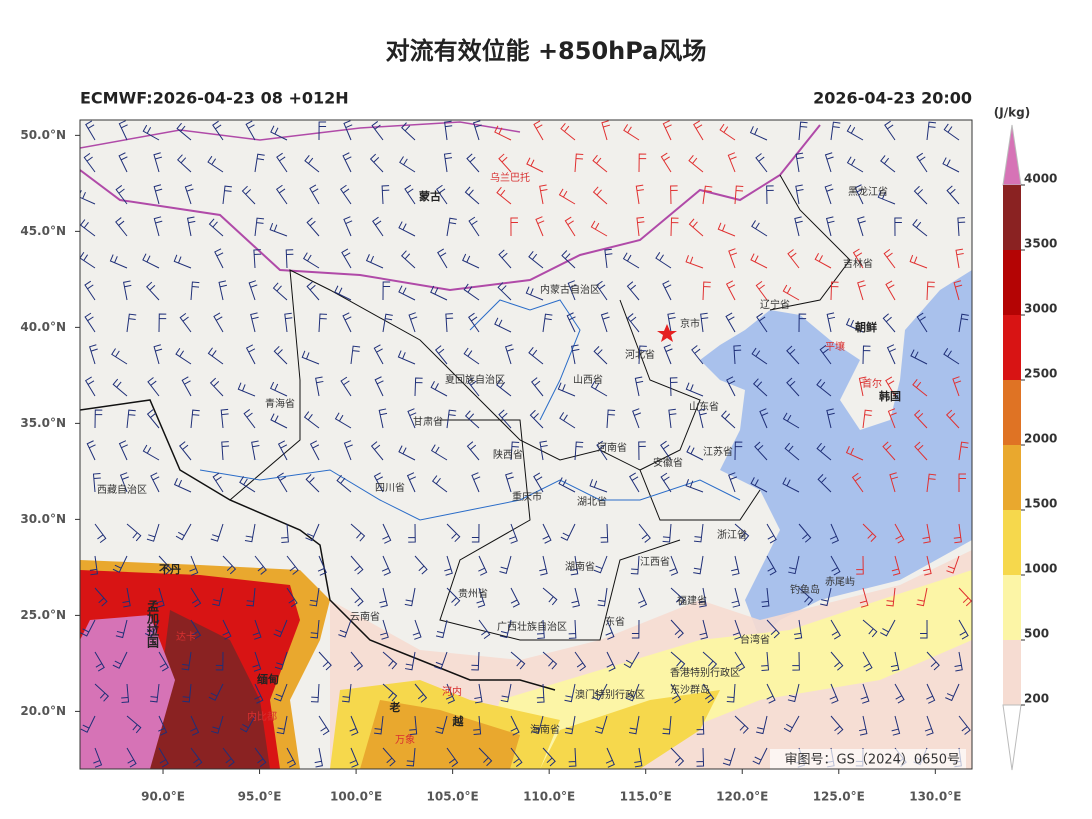  Describe the element at coordinates (122, 489) in the screenshot. I see `place-label: 西藏自治区` at that location.